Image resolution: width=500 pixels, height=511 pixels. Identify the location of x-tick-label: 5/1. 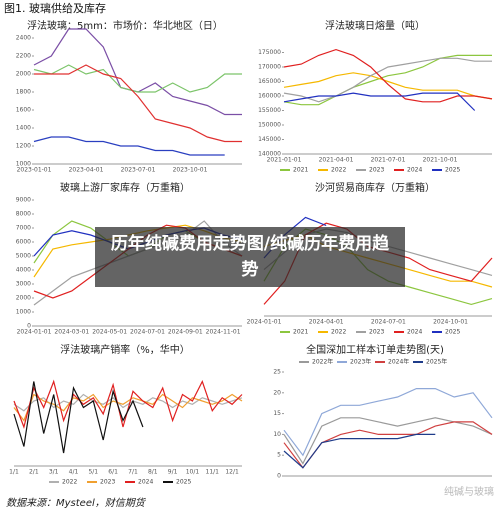
(93, 472).